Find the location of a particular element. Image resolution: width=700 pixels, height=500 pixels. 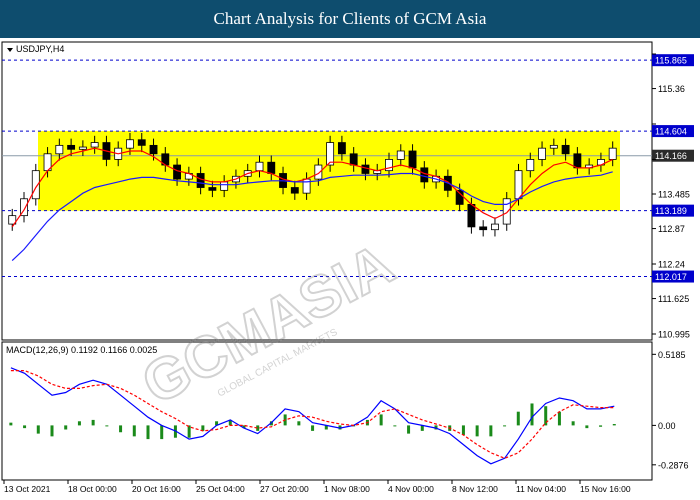

y-tick-label: 110.995 is located at coordinates (674, 335).